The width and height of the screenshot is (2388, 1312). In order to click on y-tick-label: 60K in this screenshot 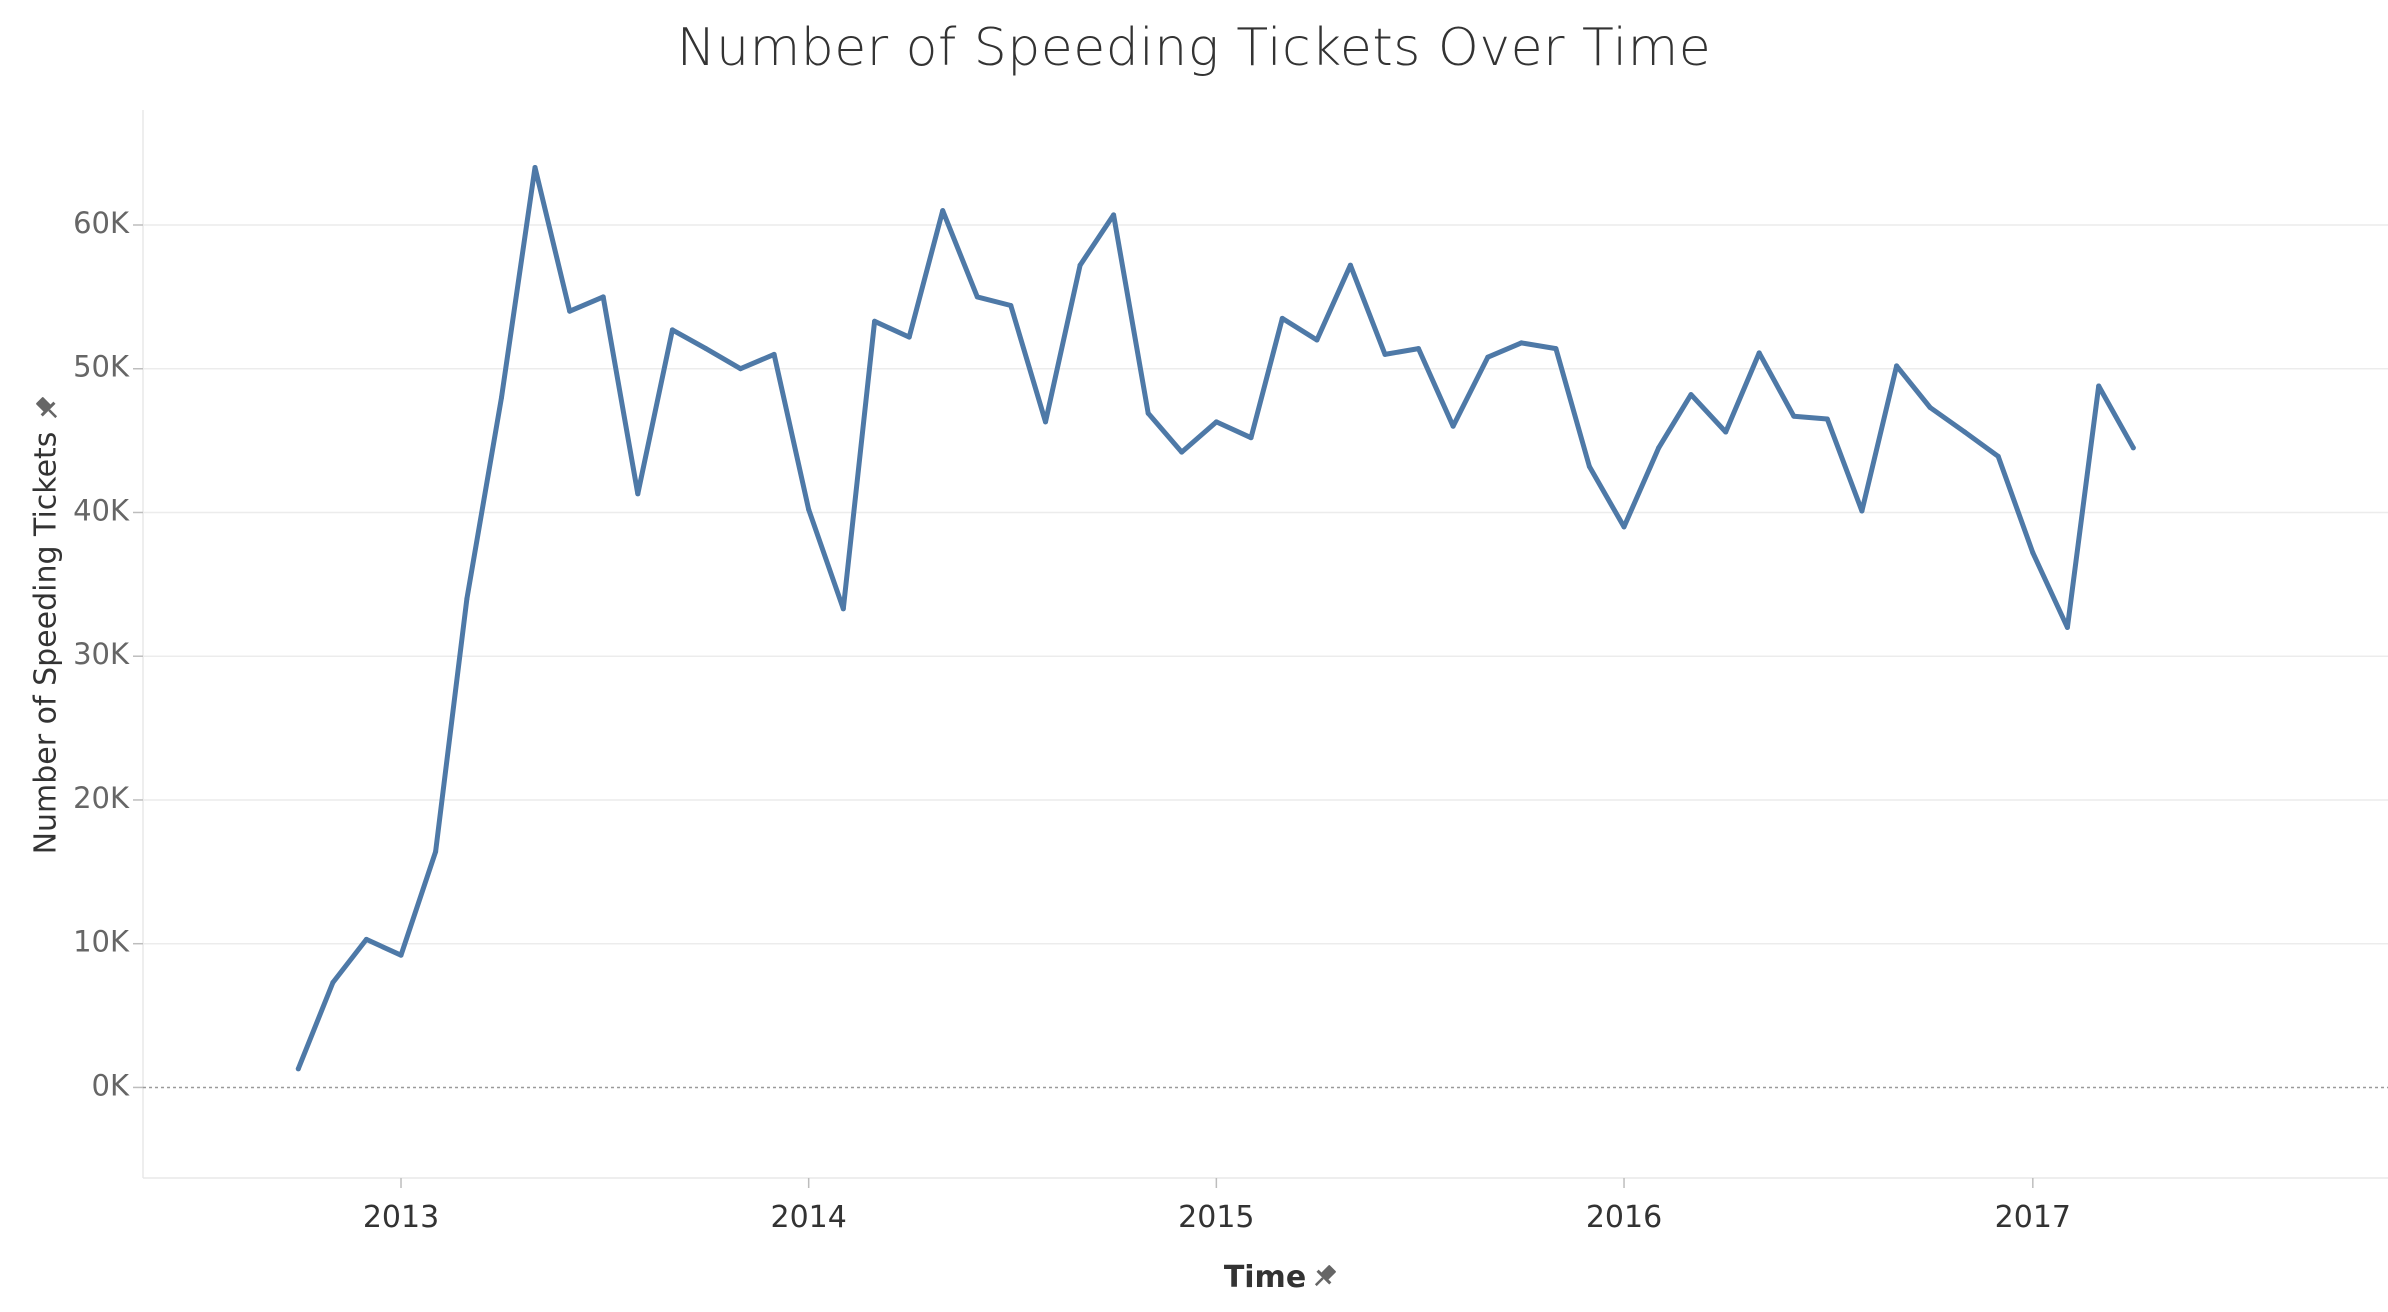, I will do `click(101, 223)`.